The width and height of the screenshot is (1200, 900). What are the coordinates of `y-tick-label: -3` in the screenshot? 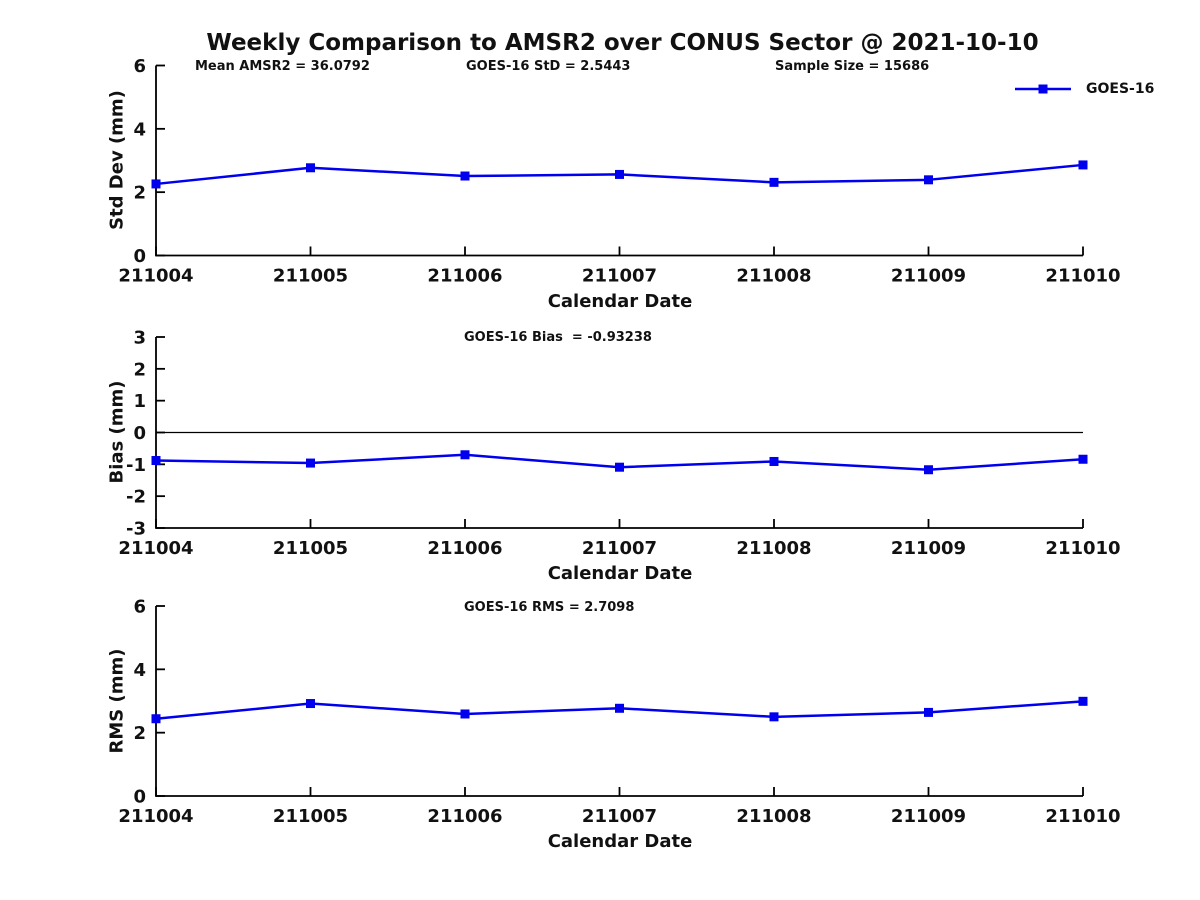 It's located at (136, 529).